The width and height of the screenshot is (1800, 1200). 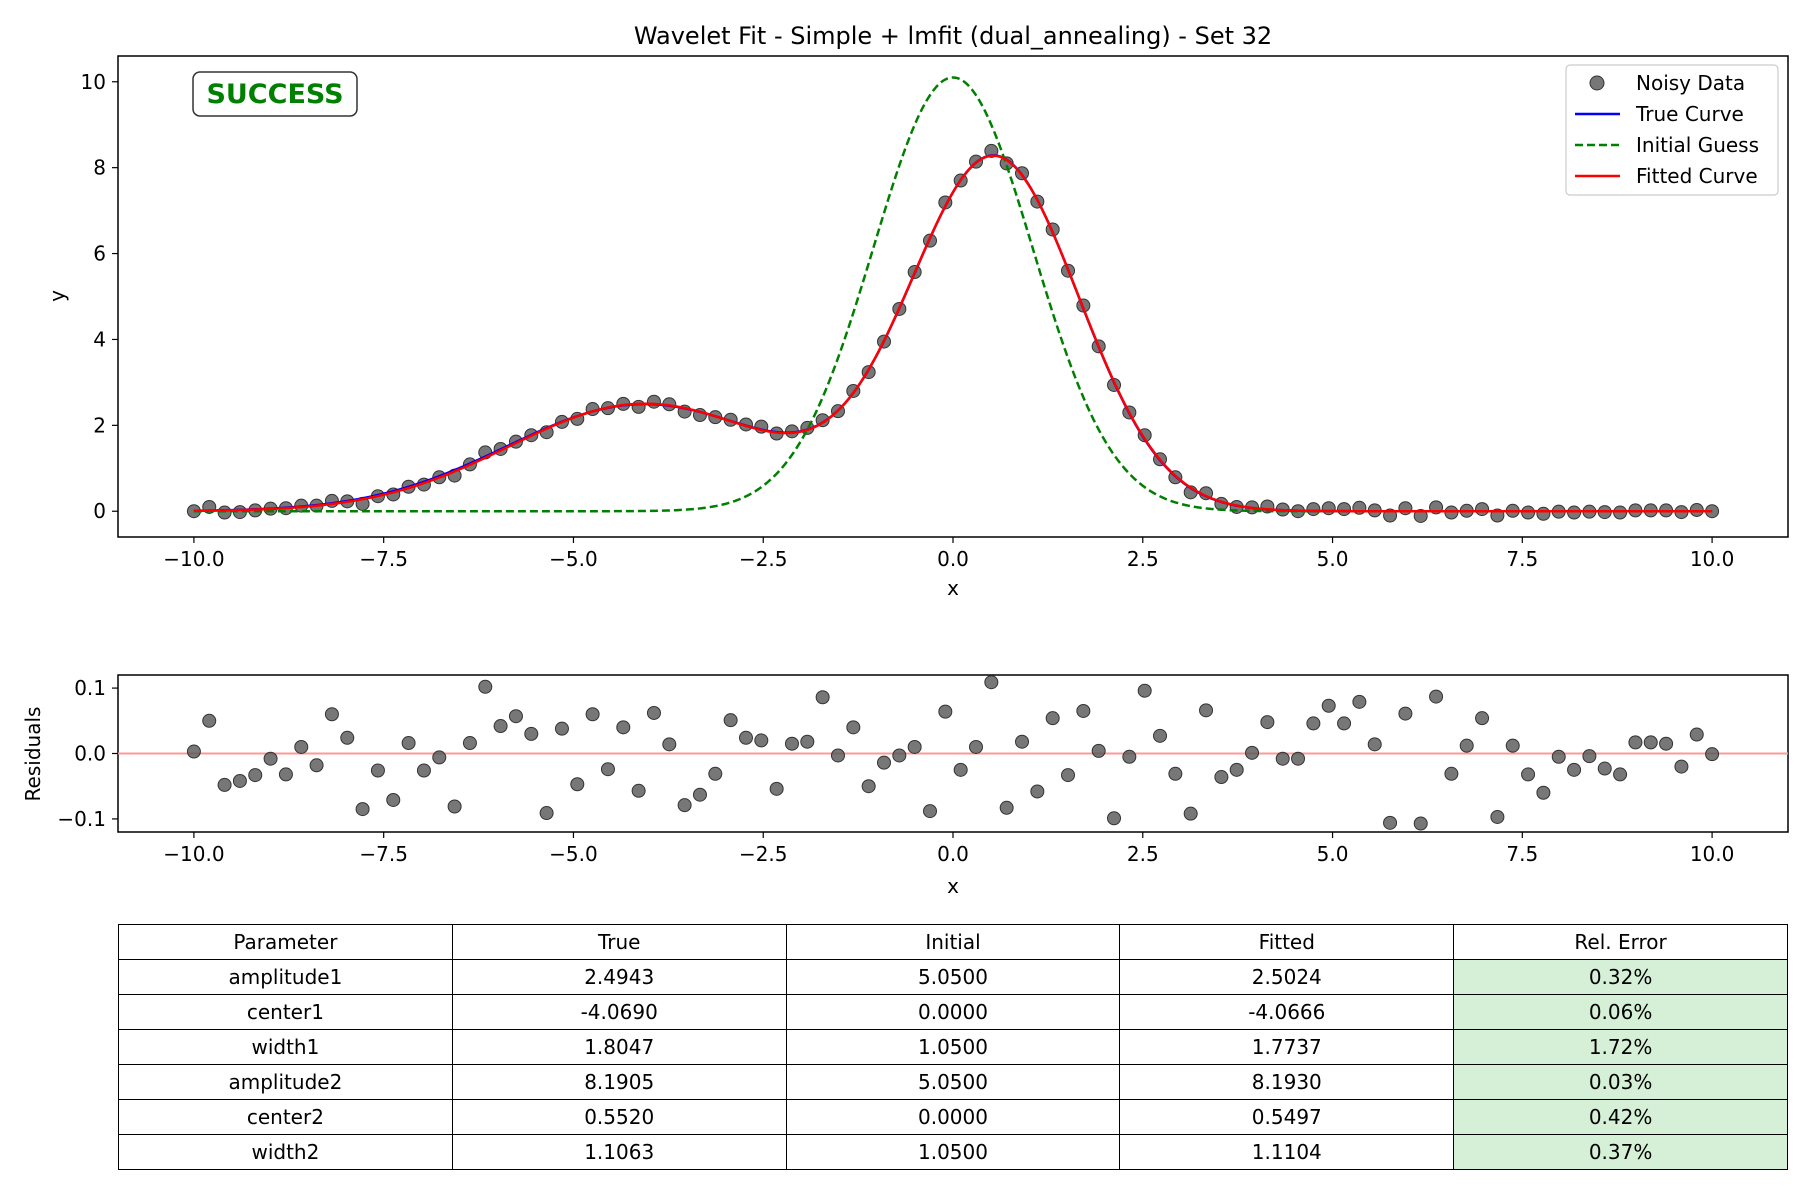 I want to click on fit-x-tick-label: −7.5, so click(x=383, y=559).